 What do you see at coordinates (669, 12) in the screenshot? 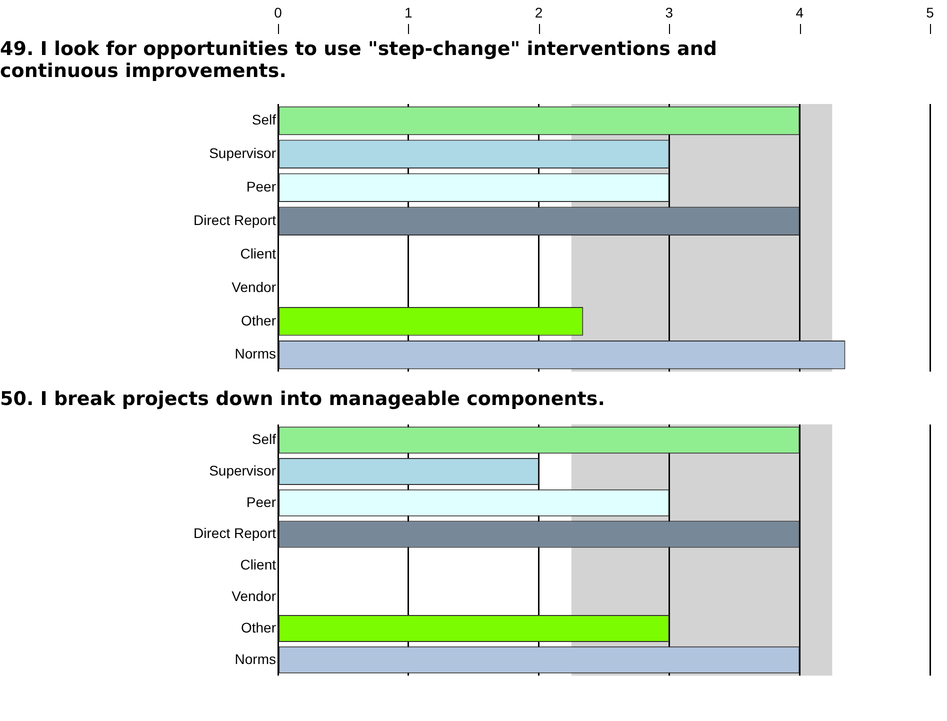
I see `x-tick-label: 3` at bounding box center [669, 12].